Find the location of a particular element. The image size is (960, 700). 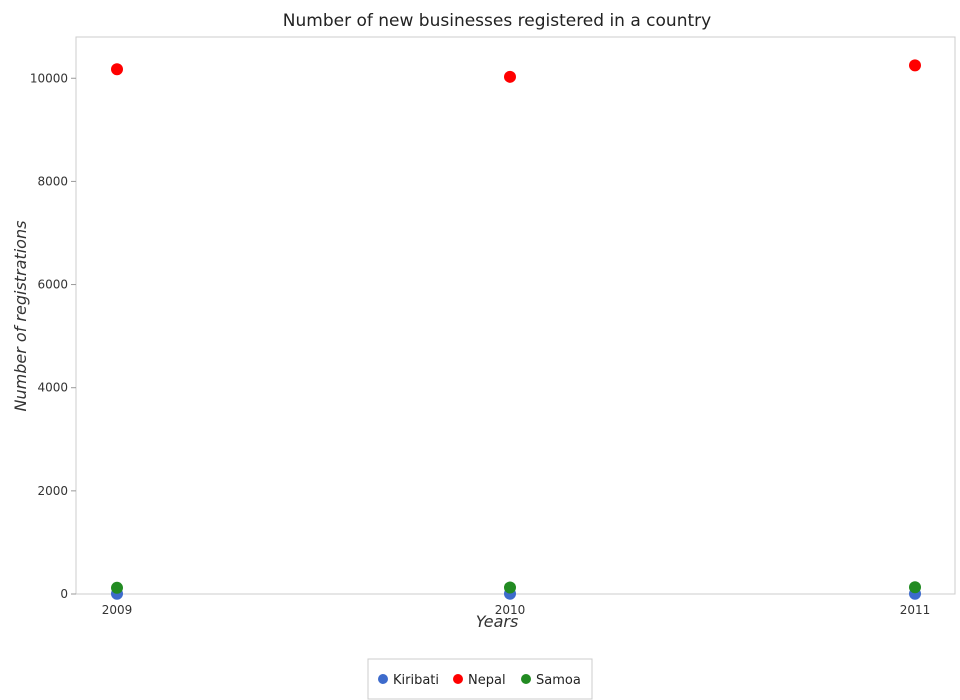

legend: Kiribati Nepal Samoa is located at coordinates (480, 679).